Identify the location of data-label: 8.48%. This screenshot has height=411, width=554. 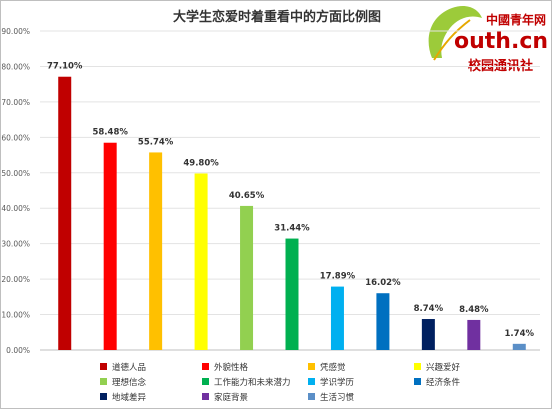
(474, 310).